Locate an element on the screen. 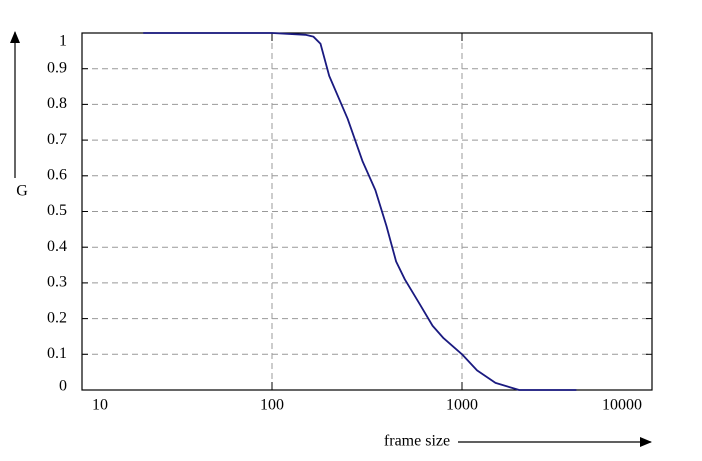  y-tick-label: 0.8 is located at coordinates (57, 103).